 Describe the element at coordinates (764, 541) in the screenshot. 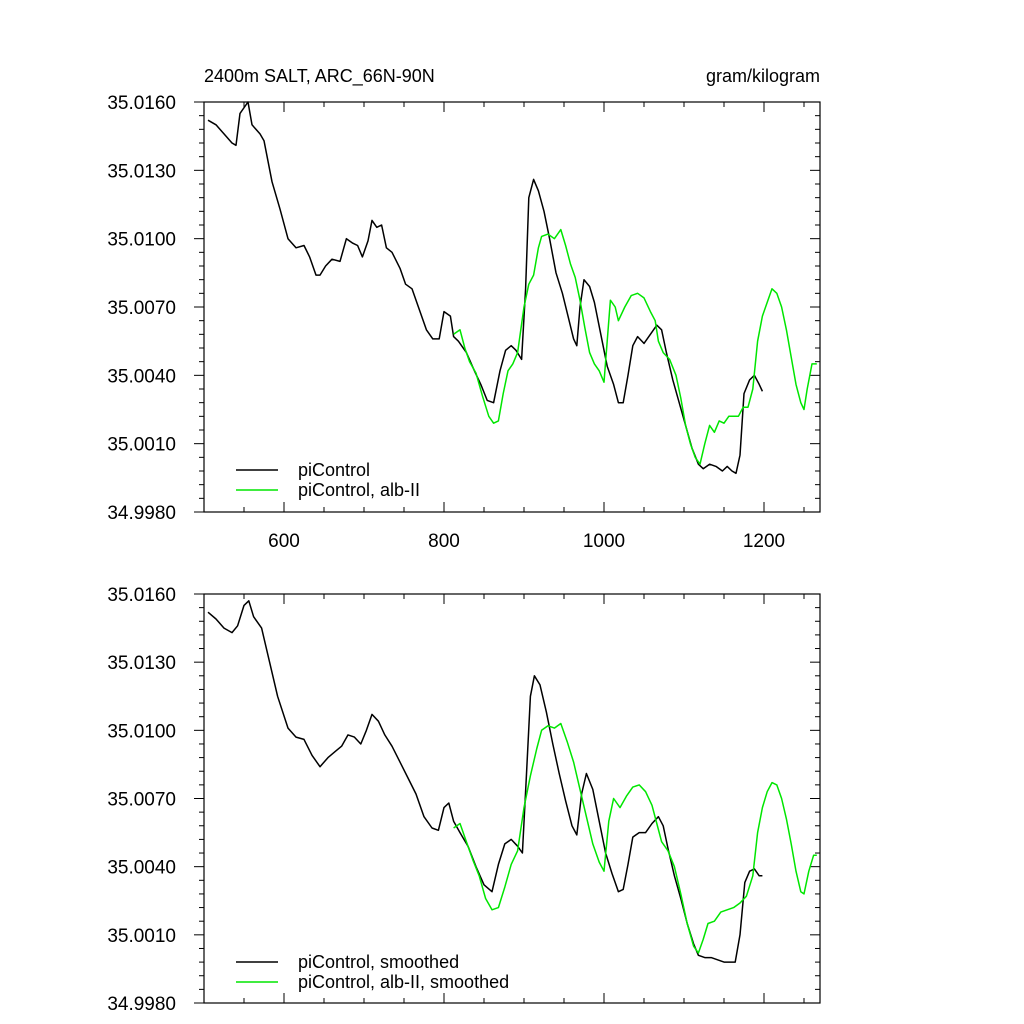

I see `x-tick-label: 1200` at that location.